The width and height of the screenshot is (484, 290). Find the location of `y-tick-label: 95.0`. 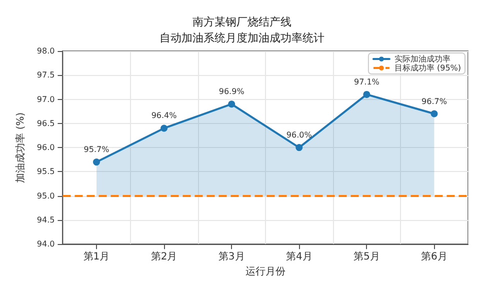

y-tick-label: 95.0 is located at coordinates (45, 195).